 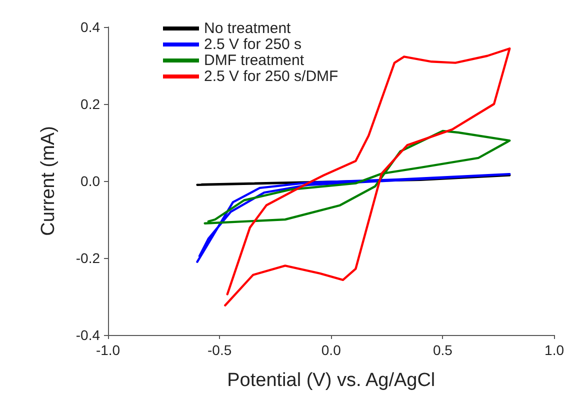 What do you see at coordinates (88, 258) in the screenshot?
I see `y-tick-label: -0.2` at bounding box center [88, 258].